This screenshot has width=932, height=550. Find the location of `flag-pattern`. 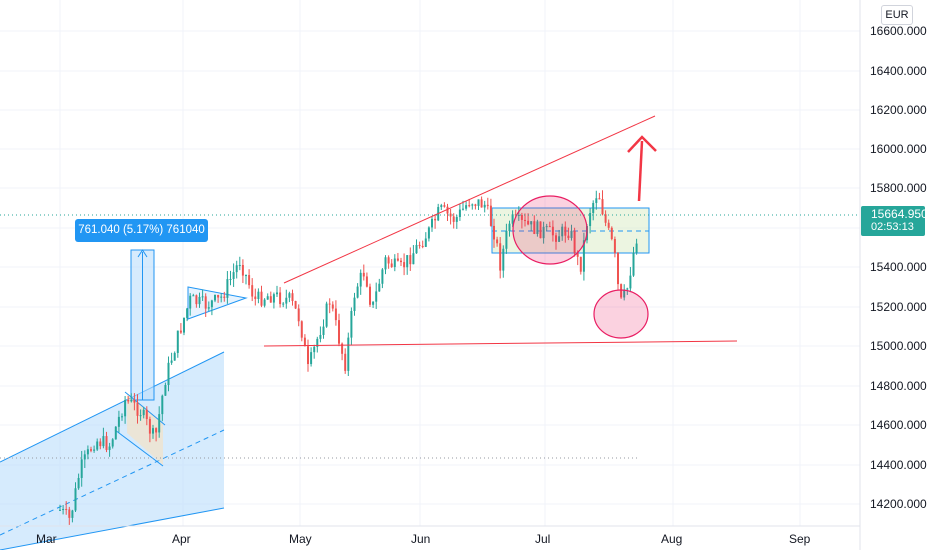

flag-pattern is located at coordinates (145, 429).